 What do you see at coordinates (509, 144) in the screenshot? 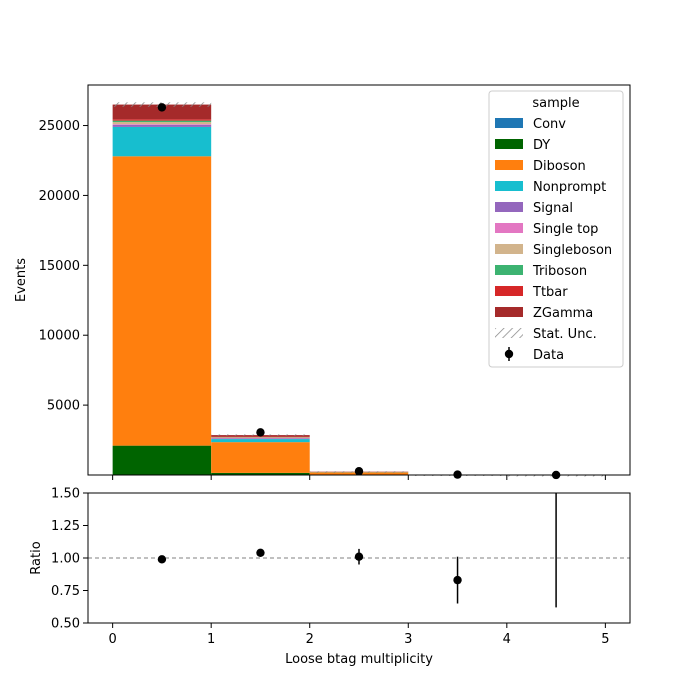
I see `legend-swatch-dy` at bounding box center [509, 144].